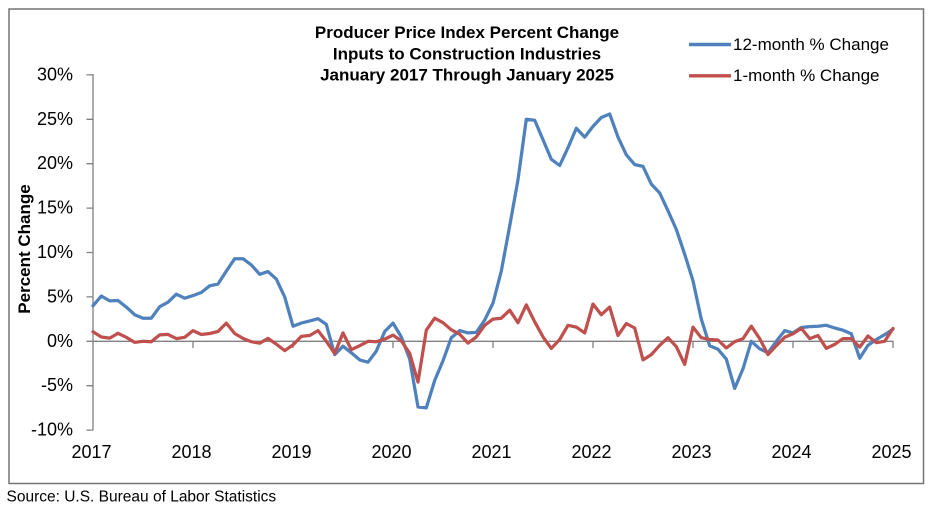 The height and width of the screenshot is (520, 936). I want to click on svg-text:Inputs to Construction Industr: Inputs to Construction Industries, so click(467, 53).